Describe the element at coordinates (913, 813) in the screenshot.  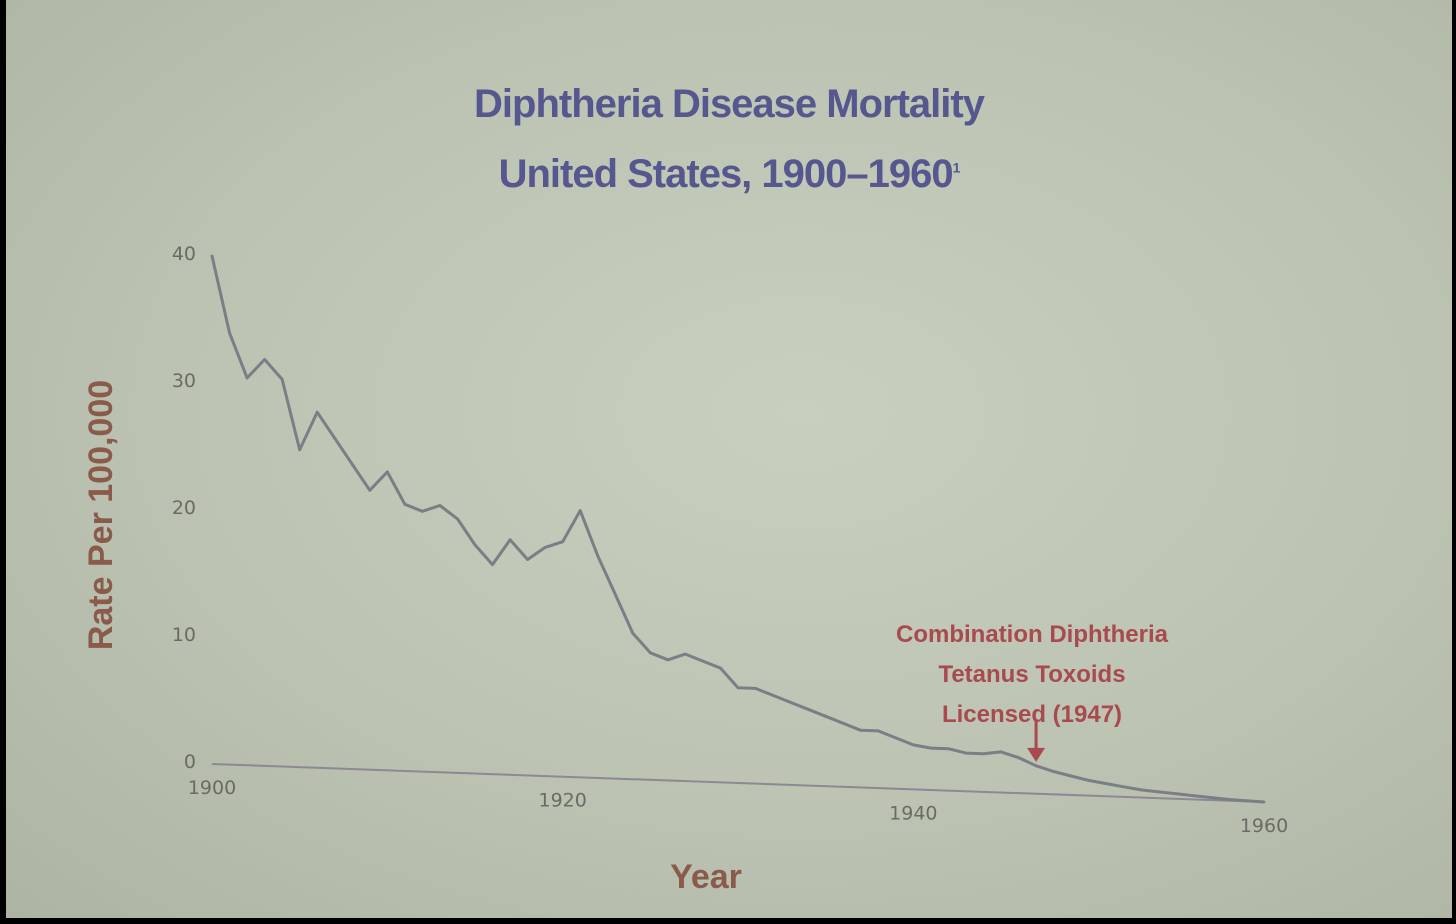
I see `x-tick-label: 1940` at that location.